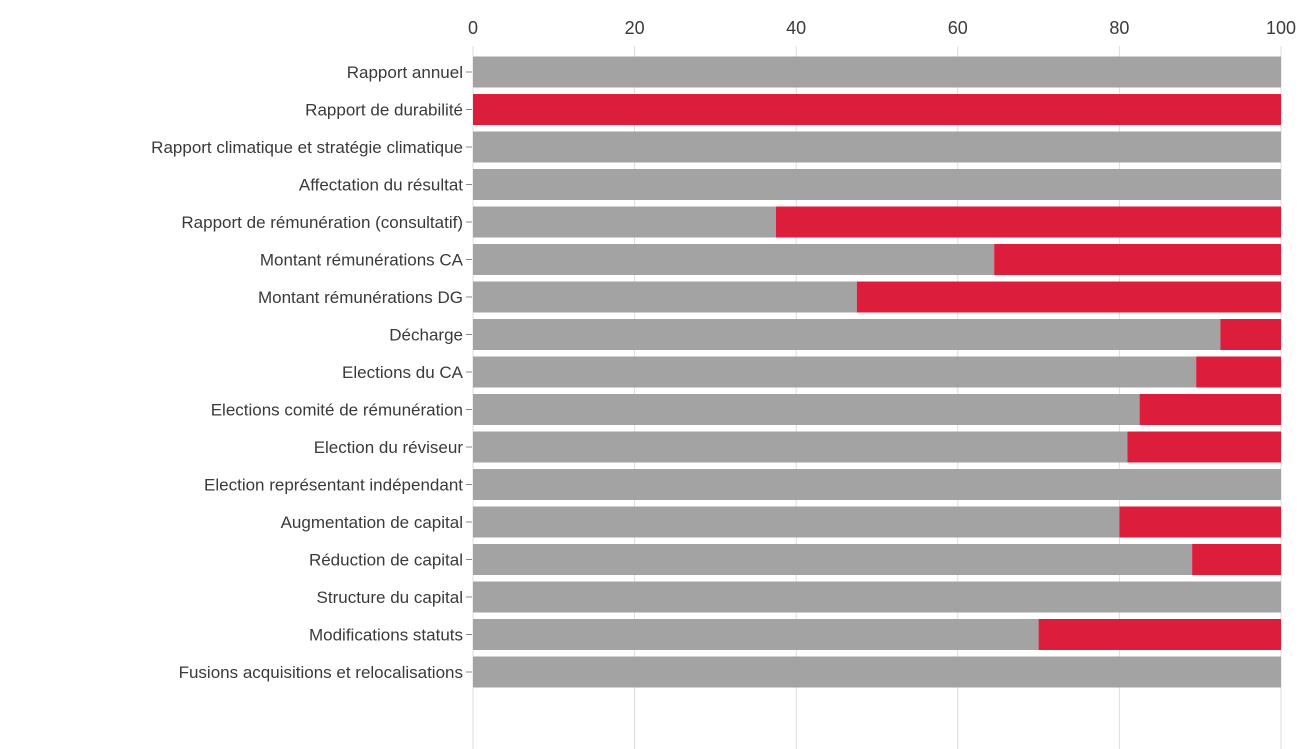  Describe the element at coordinates (337, 410) in the screenshot. I see `category-label: Elections comité de rémunération` at that location.